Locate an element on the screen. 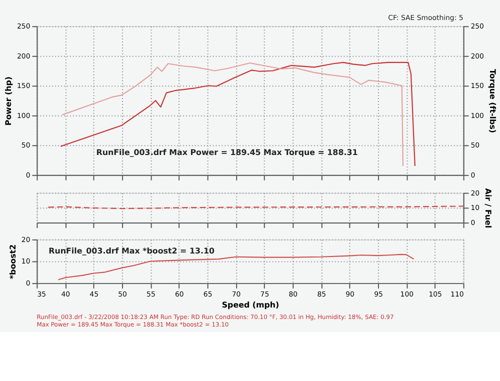 This screenshot has width=500, height=381. x-axis-title: Speed (mph) is located at coordinates (251, 305).